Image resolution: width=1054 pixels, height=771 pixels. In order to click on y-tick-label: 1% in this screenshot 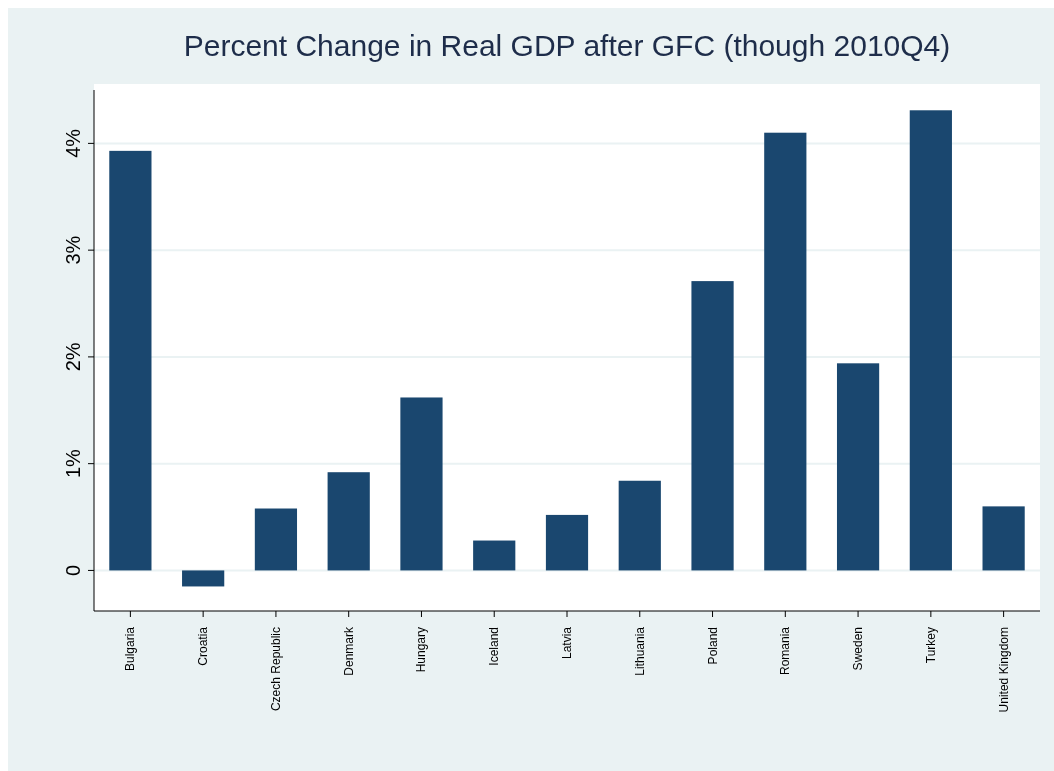, I will do `click(73, 464)`.